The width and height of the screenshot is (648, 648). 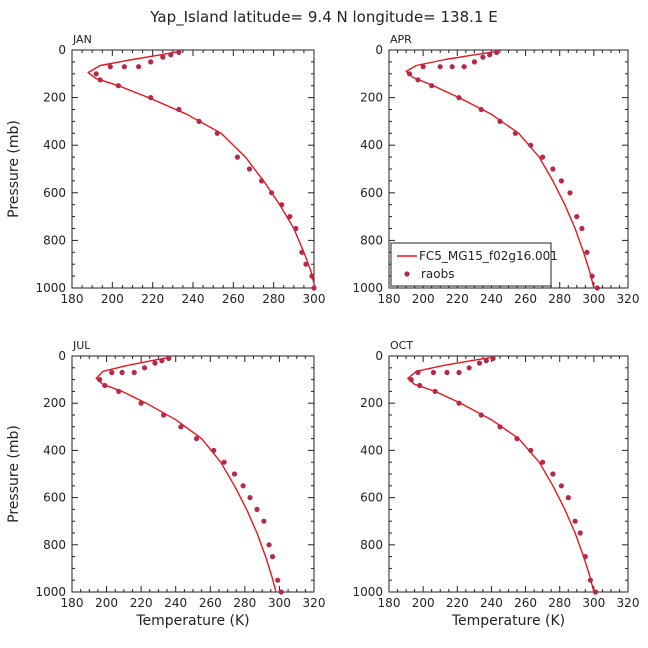 What do you see at coordinates (407, 274) in the screenshot?
I see `legend-raobs-swatch` at bounding box center [407, 274].